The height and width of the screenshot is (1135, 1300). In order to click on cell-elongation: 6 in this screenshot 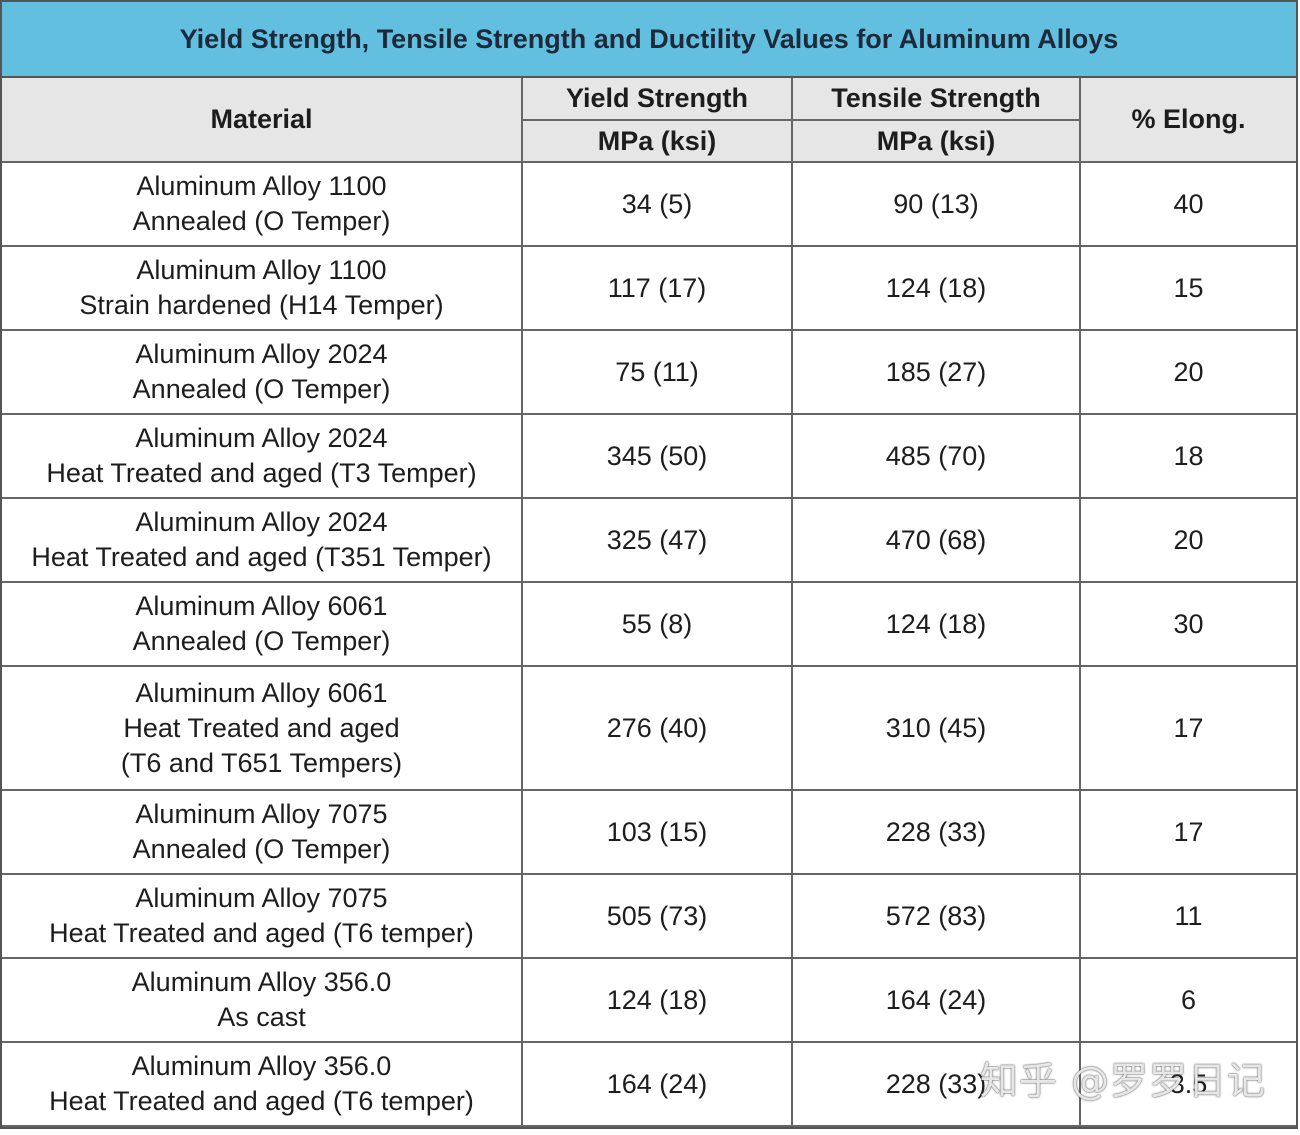, I will do `click(1187, 1000)`.